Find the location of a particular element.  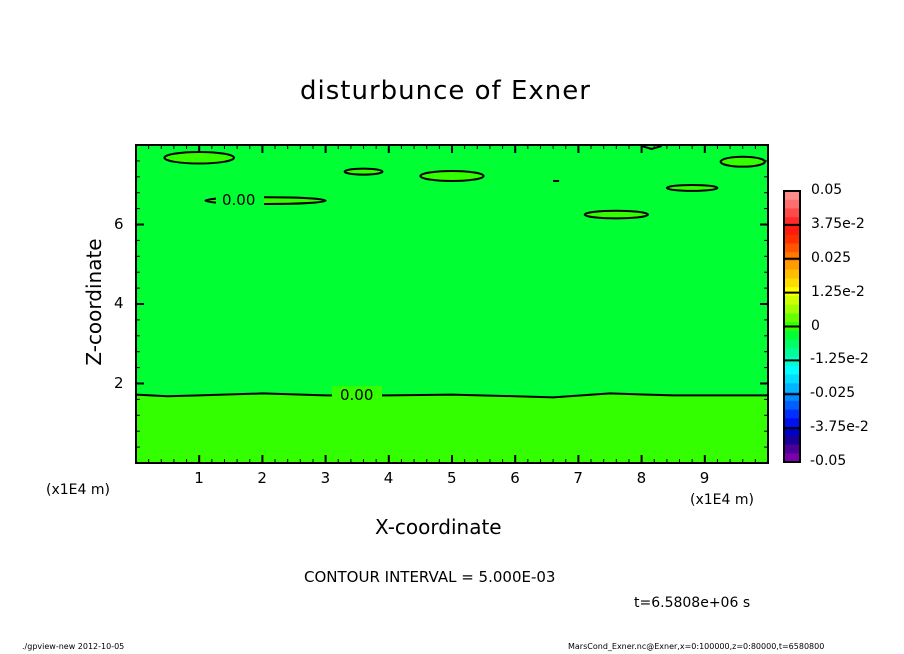

fill-positive-region is located at coordinates (452, 428).